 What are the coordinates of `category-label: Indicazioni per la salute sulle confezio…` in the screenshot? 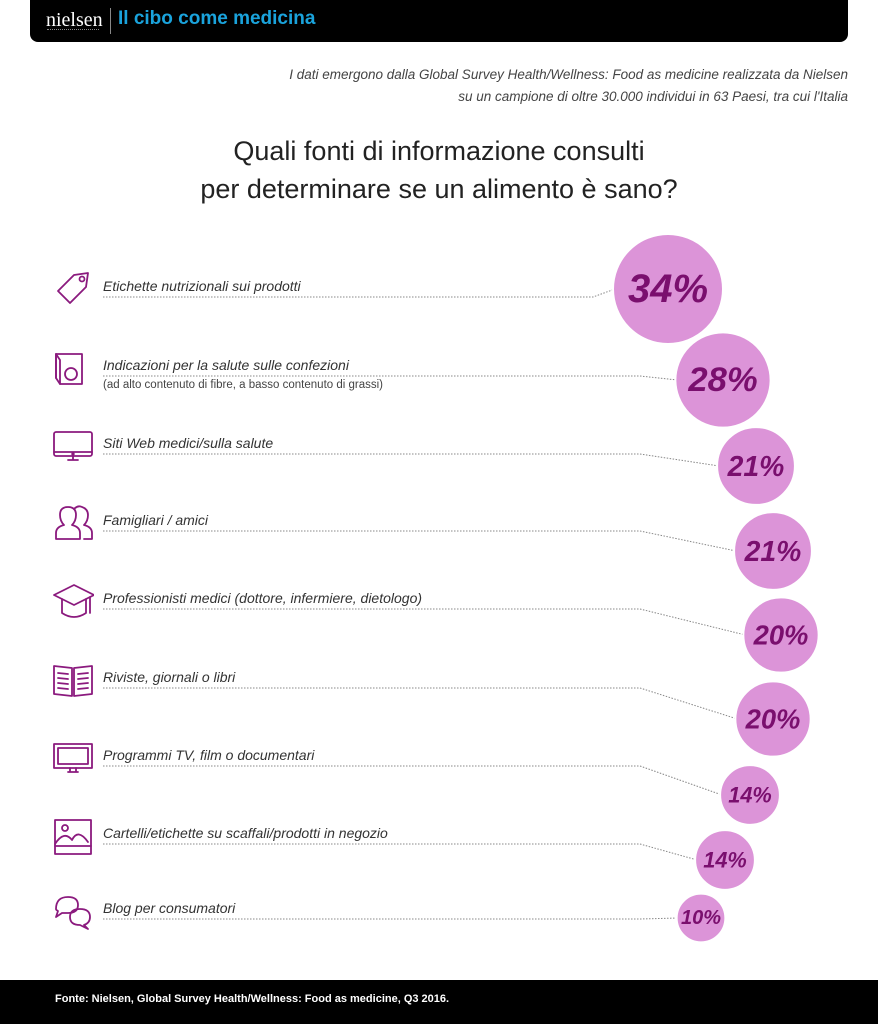 It's located at (226, 365).